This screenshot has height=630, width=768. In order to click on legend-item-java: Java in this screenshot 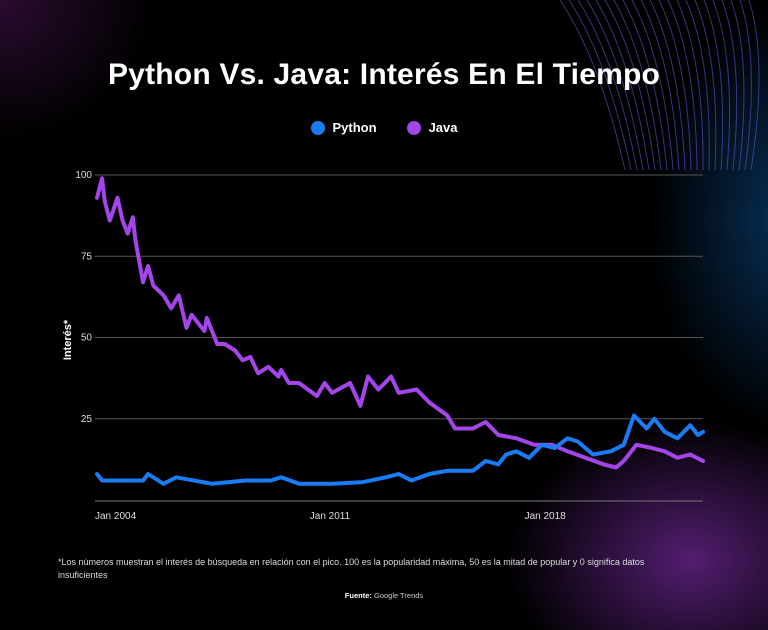, I will do `click(432, 127)`.